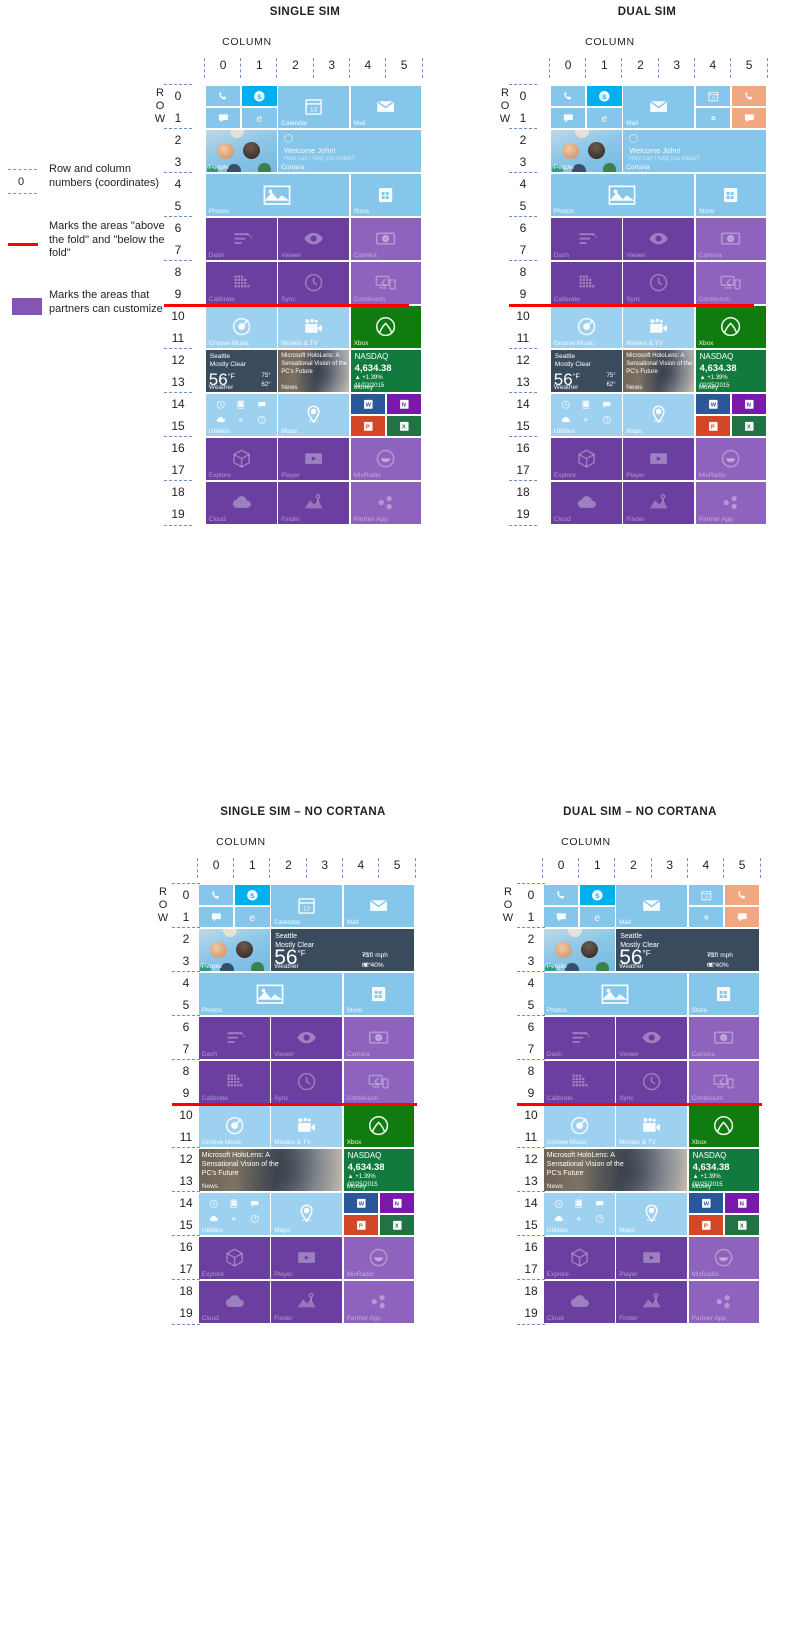 This screenshot has width=796, height=1646. What do you see at coordinates (713, 96) in the screenshot?
I see `tile-calendar-small: 13` at bounding box center [713, 96].